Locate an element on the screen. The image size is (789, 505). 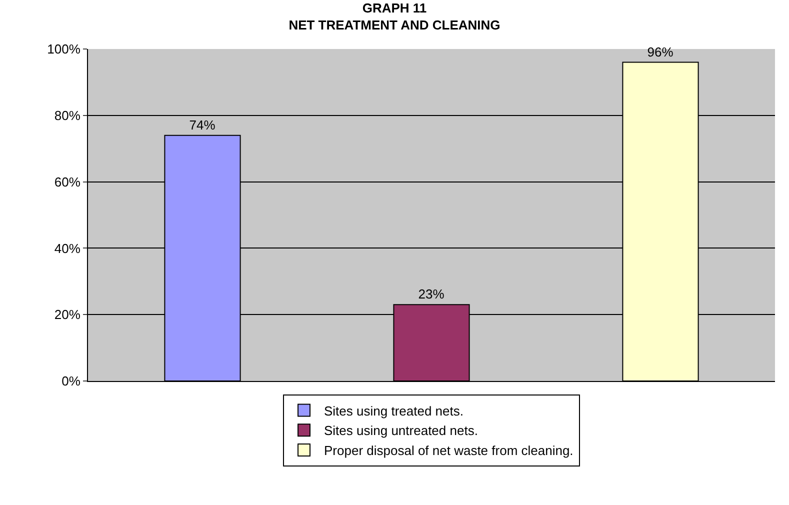
y-tick-label: 60% is located at coordinates (67, 182).